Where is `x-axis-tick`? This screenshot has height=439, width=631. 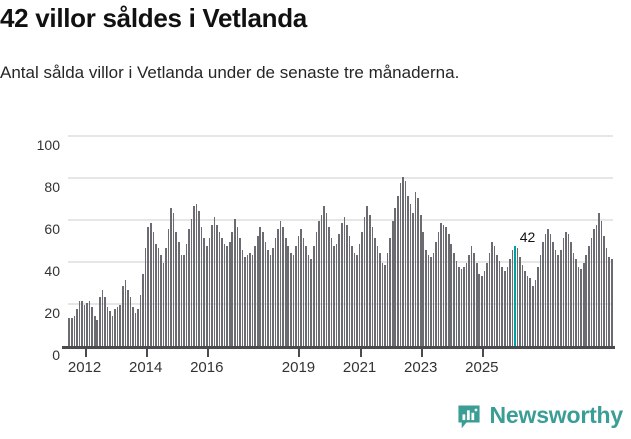
x-axis-tick is located at coordinates (360, 353).